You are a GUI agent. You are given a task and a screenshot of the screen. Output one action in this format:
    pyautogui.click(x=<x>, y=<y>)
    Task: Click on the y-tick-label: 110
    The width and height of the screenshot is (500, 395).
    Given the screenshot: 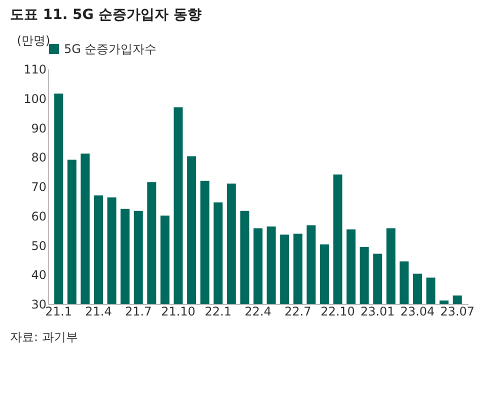 What is the action you would take?
    pyautogui.click(x=35, y=69)
    